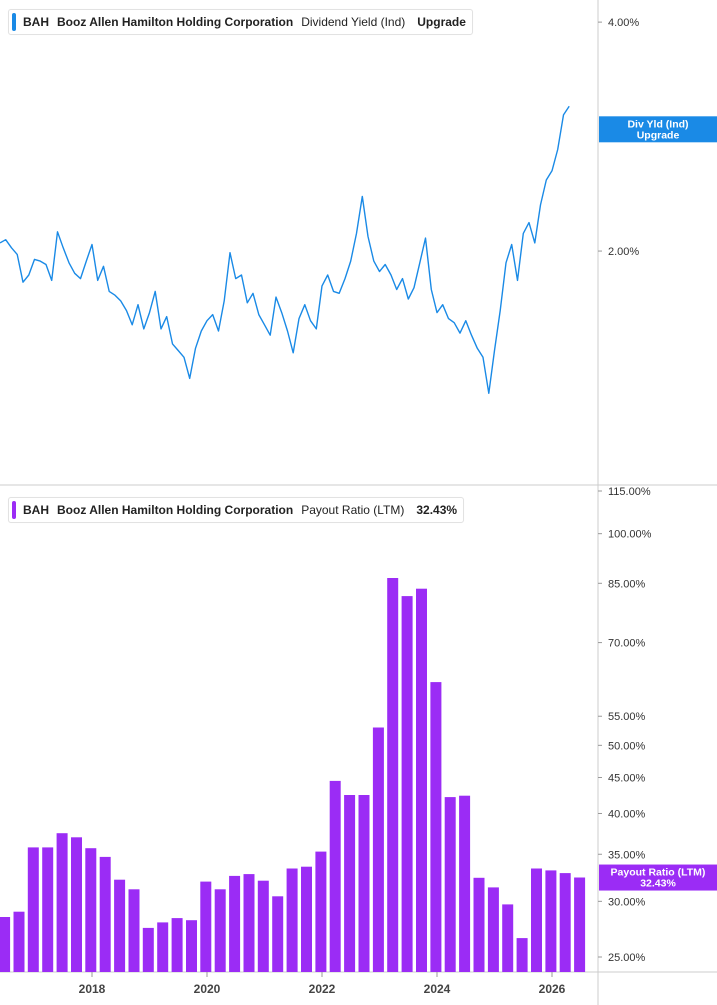 Image resolution: width=717 pixels, height=1005 pixels. I want to click on legend-value: 32.43%, so click(437, 510).